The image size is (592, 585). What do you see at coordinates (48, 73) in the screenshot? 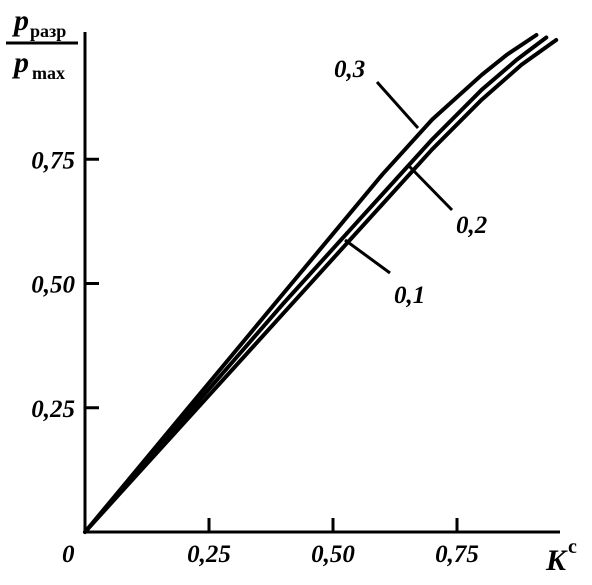
I see `y-label-denominator-sub: max` at bounding box center [48, 73].